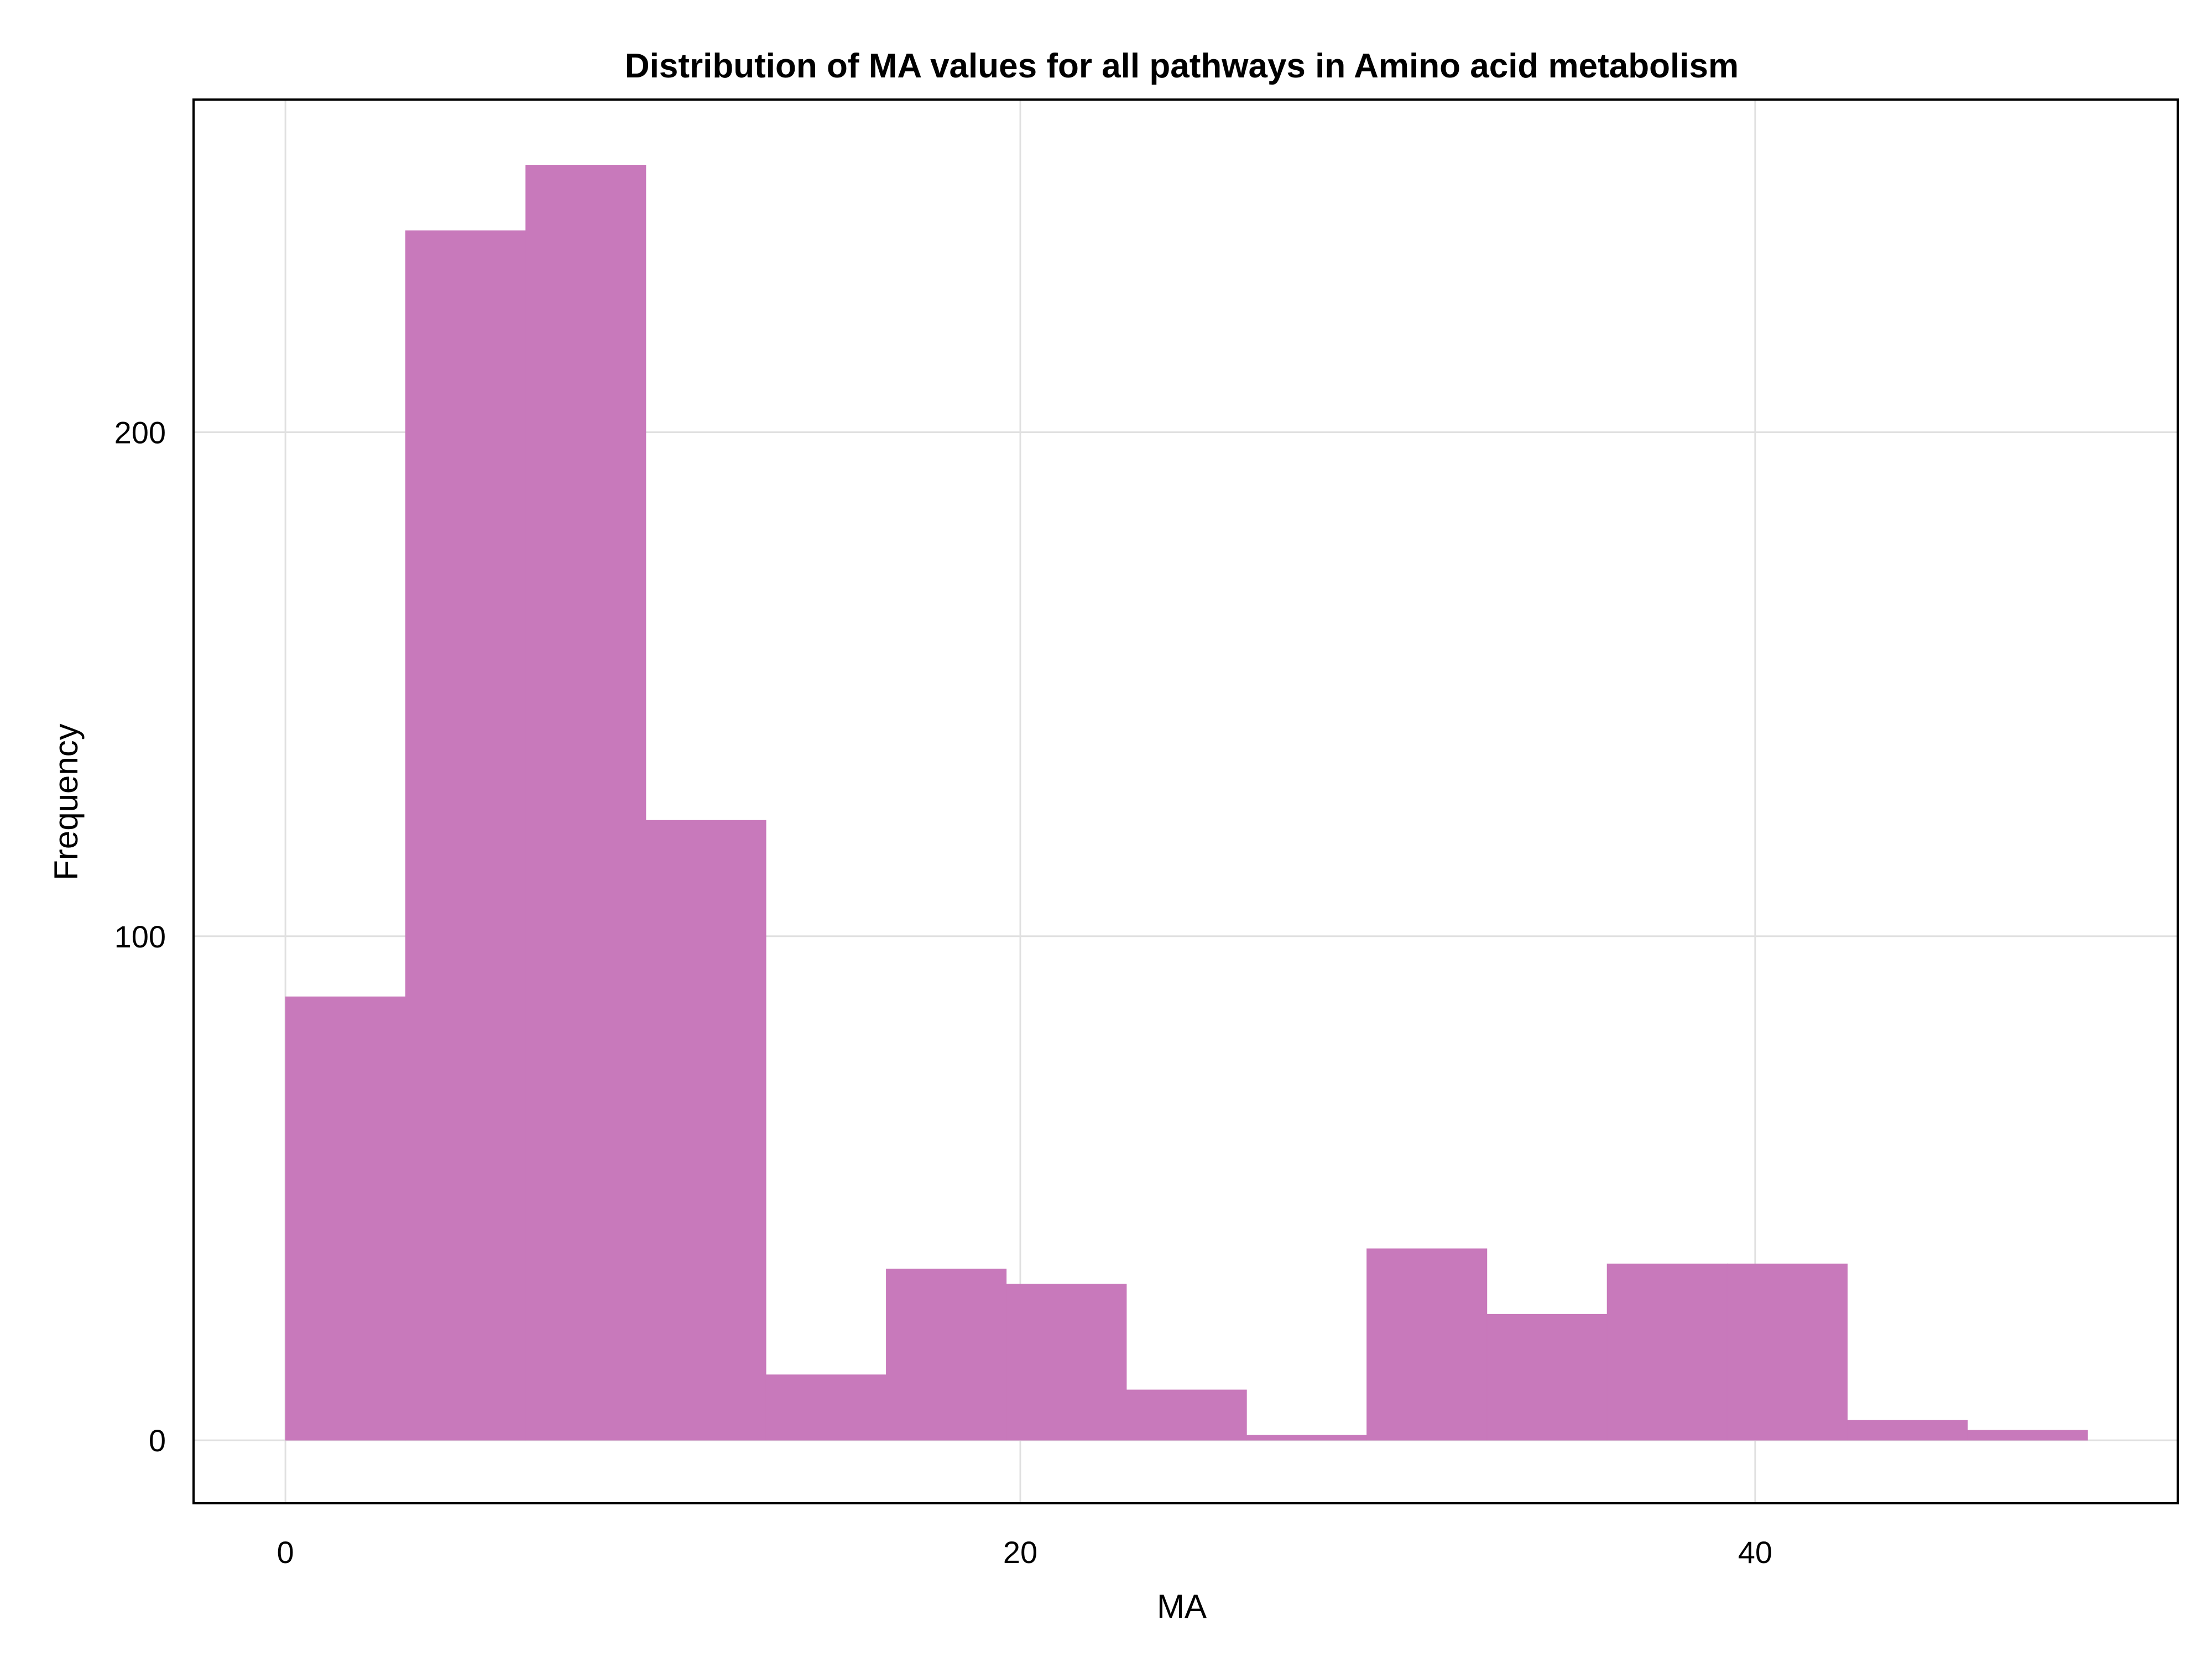 Image resolution: width=2212 pixels, height=1662 pixels. I want to click on y-tick-label: 200, so click(140, 432).